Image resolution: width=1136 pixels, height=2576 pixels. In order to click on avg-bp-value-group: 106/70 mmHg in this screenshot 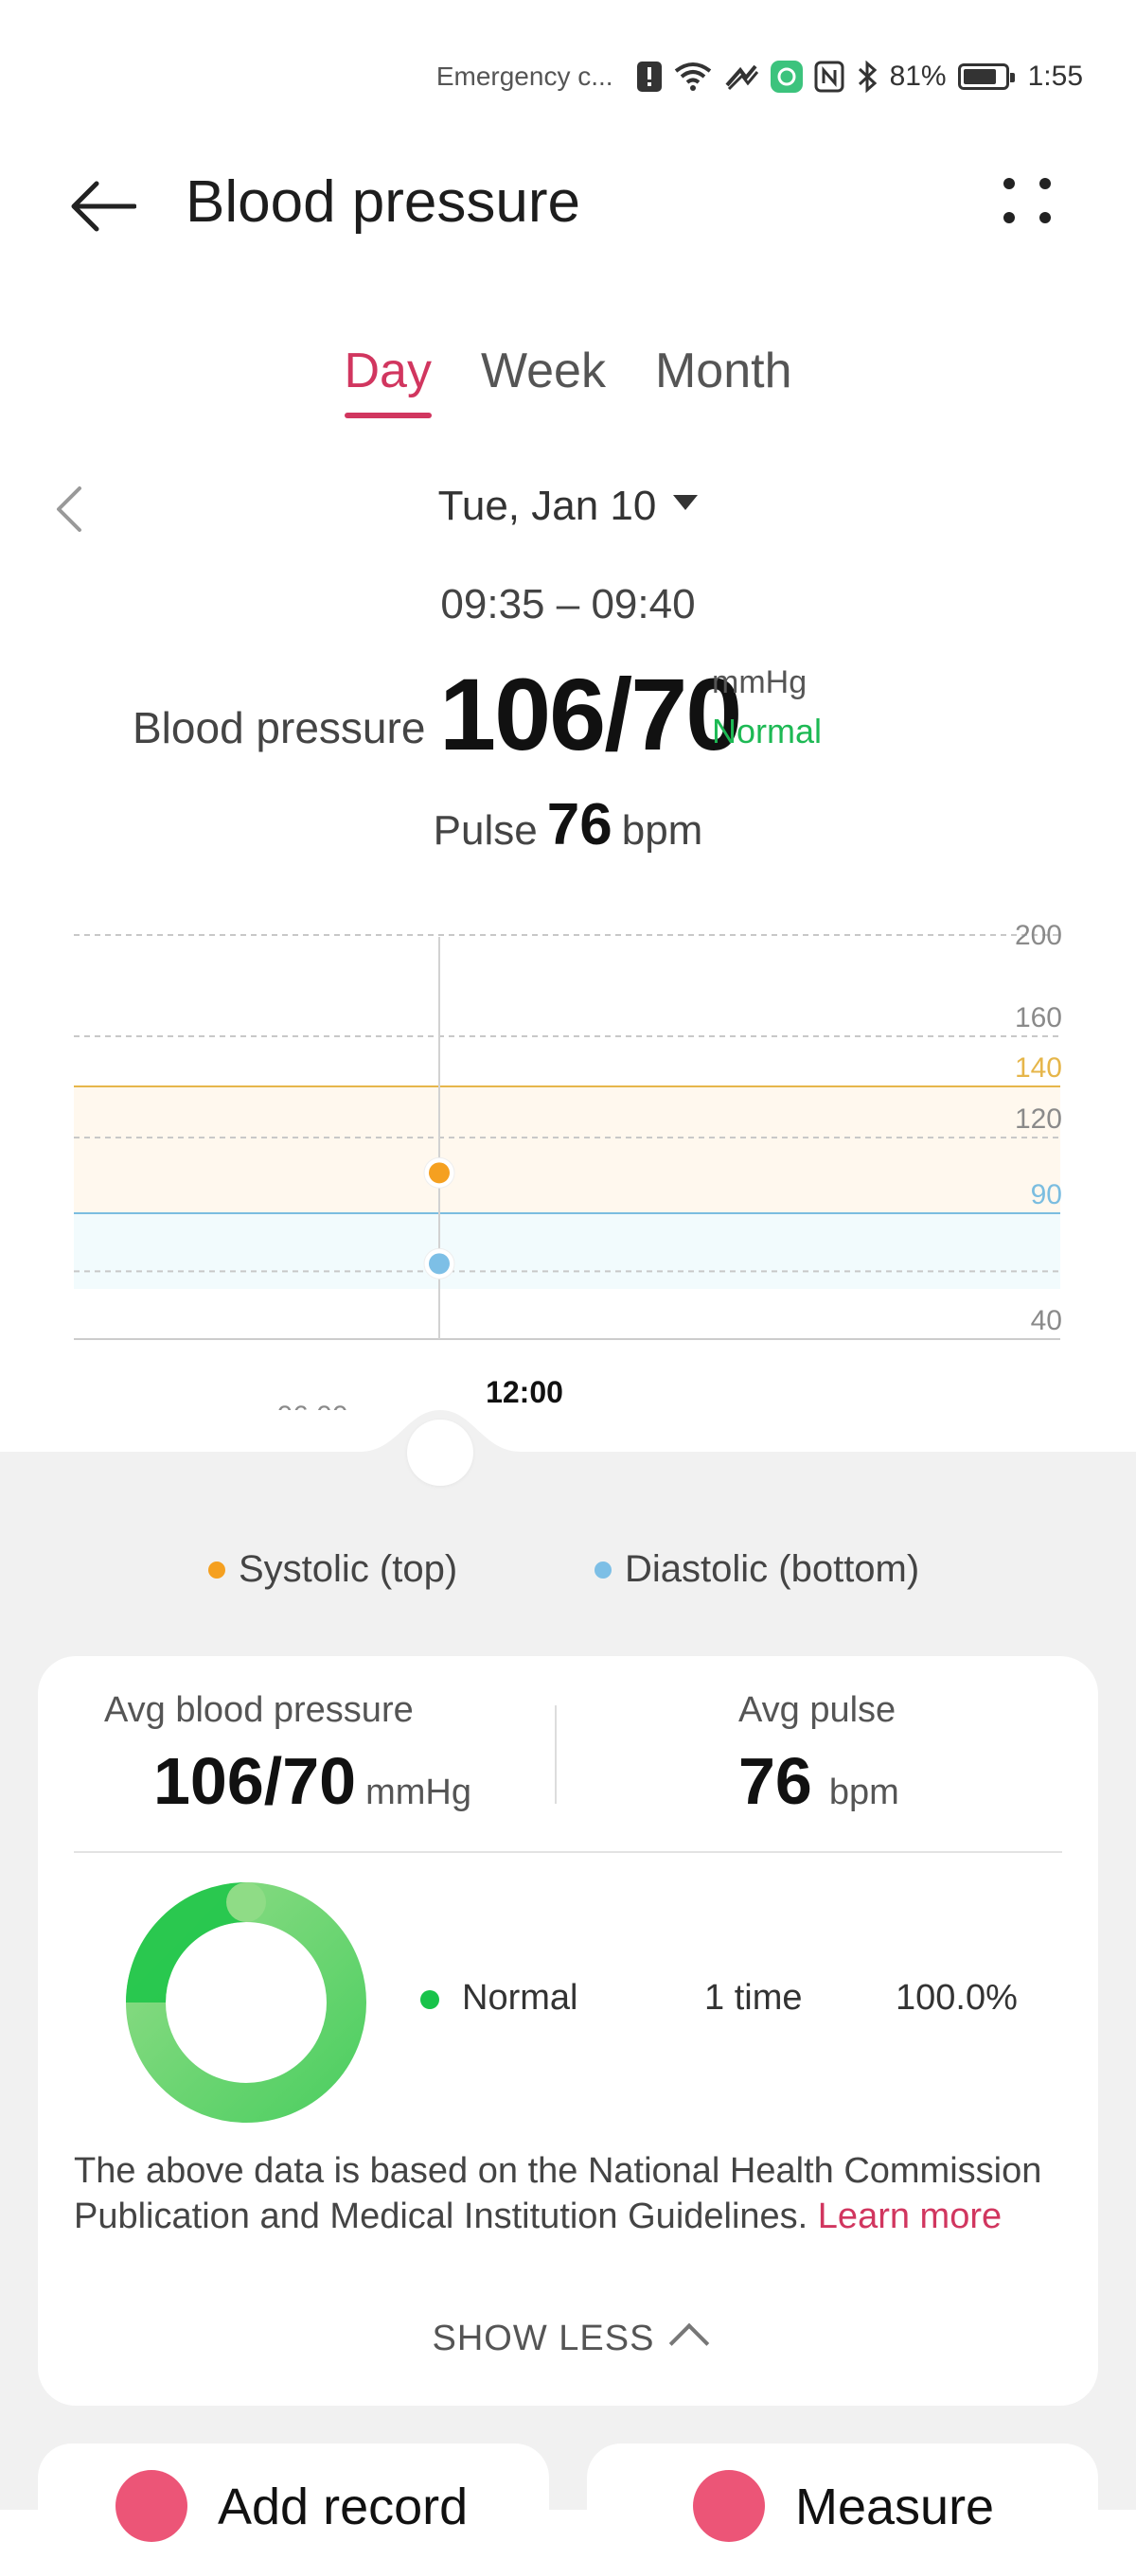, I will do `click(312, 1781)`.